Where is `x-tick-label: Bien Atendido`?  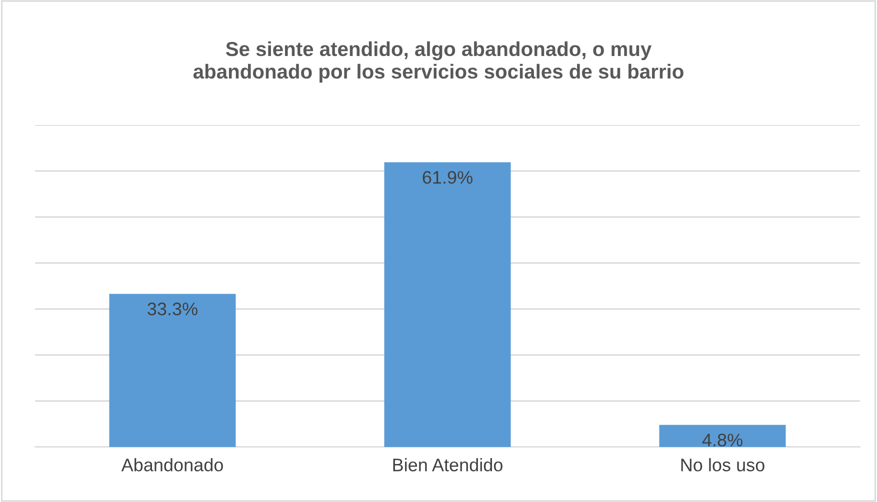 x-tick-label: Bien Atendido is located at coordinates (447, 465).